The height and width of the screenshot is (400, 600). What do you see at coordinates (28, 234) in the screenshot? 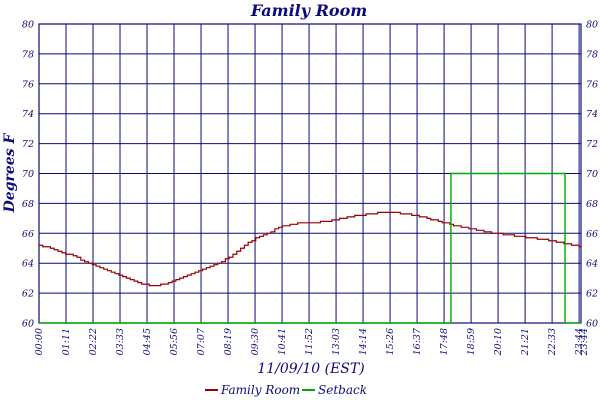
I see `y-tick-label-left: 66` at bounding box center [28, 234].